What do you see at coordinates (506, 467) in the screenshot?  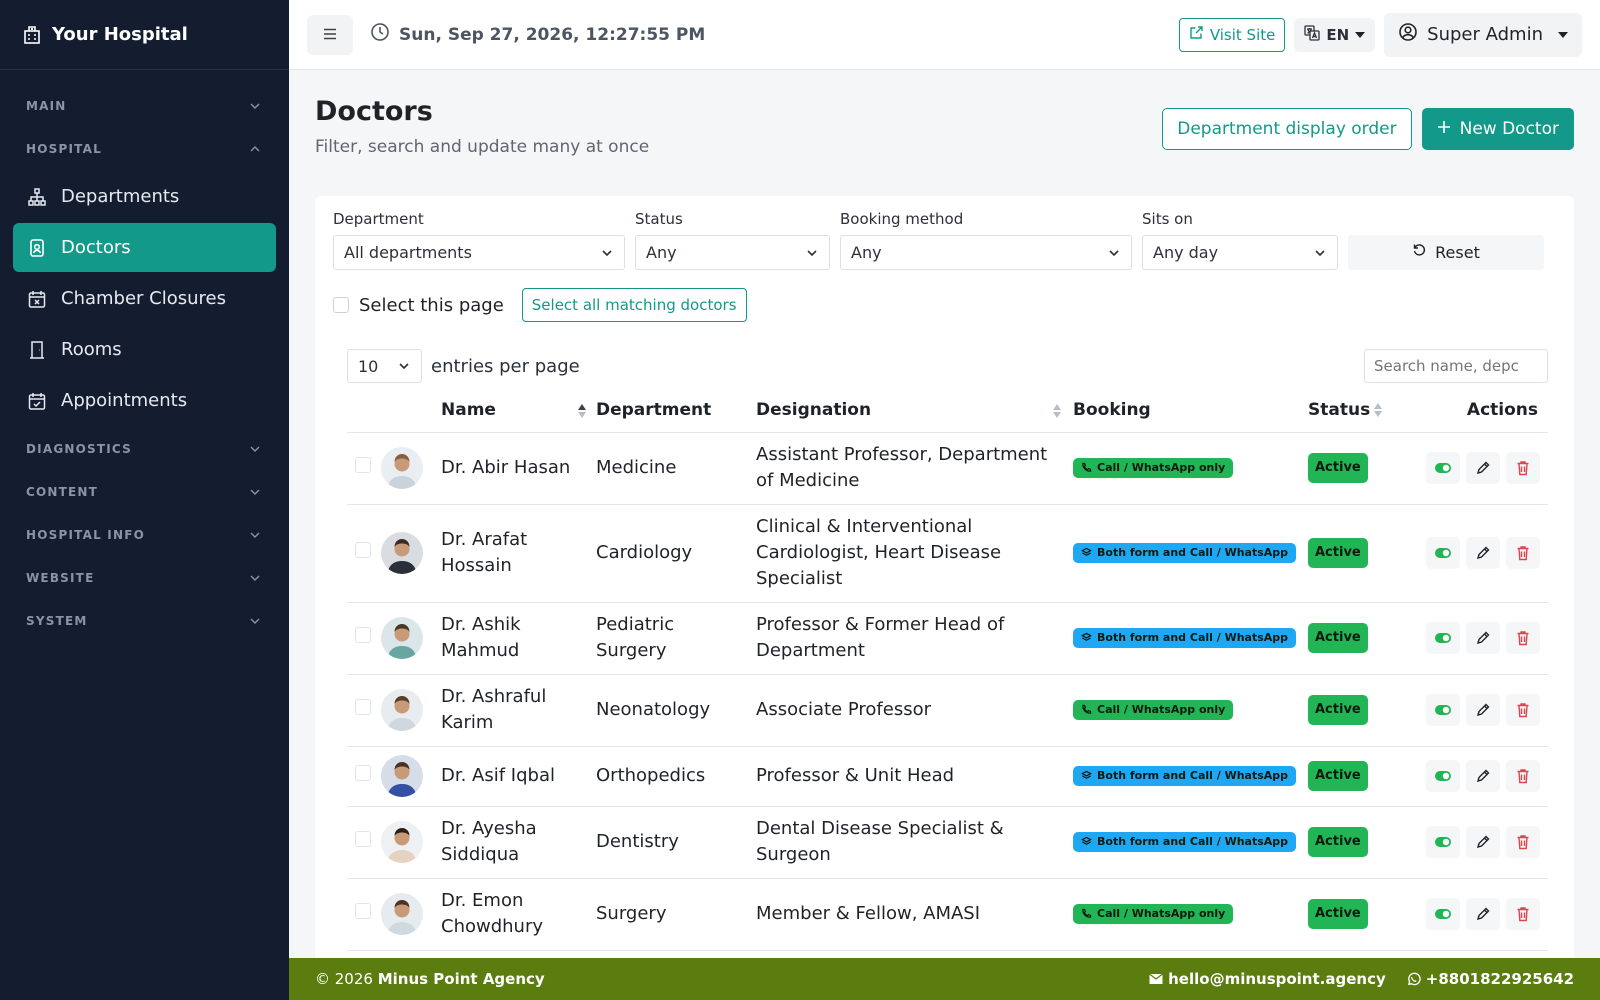 I see `doctor-name: Dr. Abir Hasan` at bounding box center [506, 467].